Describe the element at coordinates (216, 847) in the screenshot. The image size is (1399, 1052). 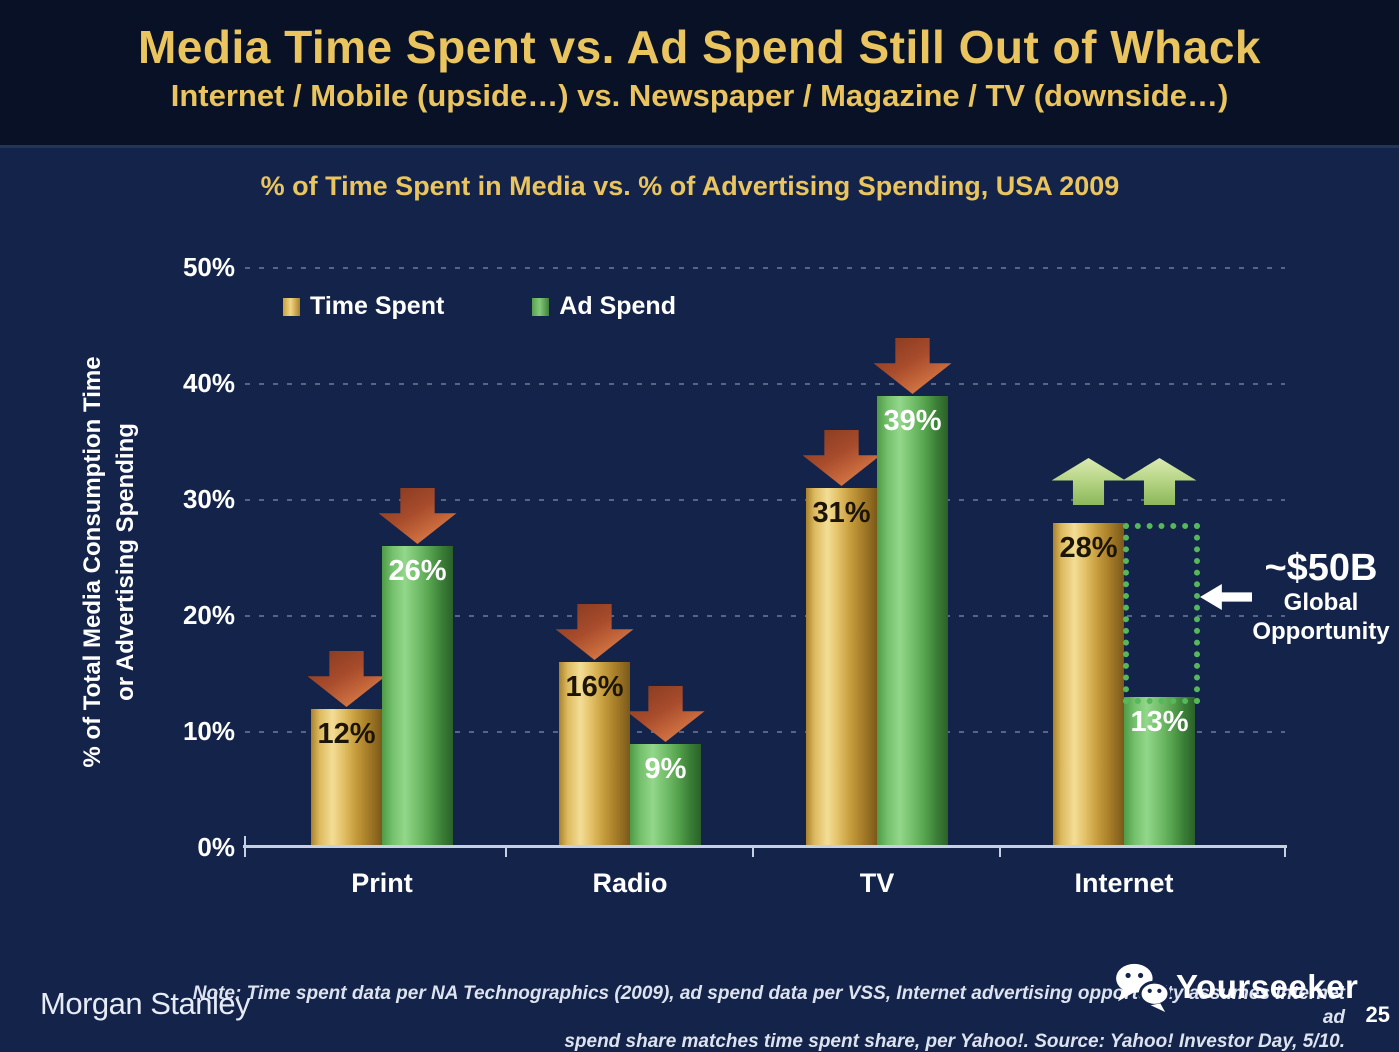
I see `y-tick-label: 0%` at that location.